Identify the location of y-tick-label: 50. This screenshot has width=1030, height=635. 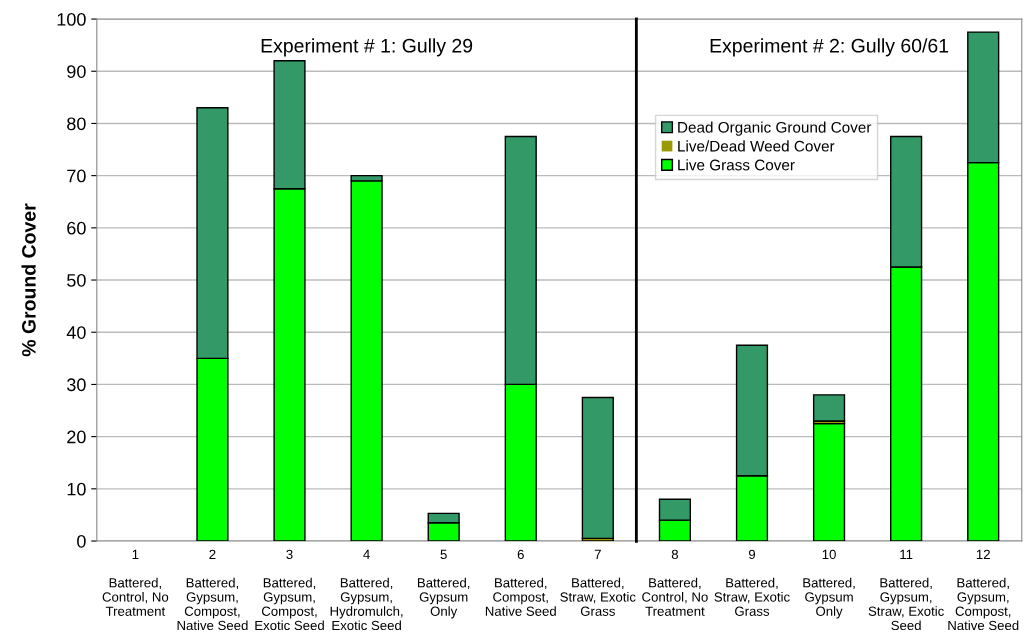
(76, 280).